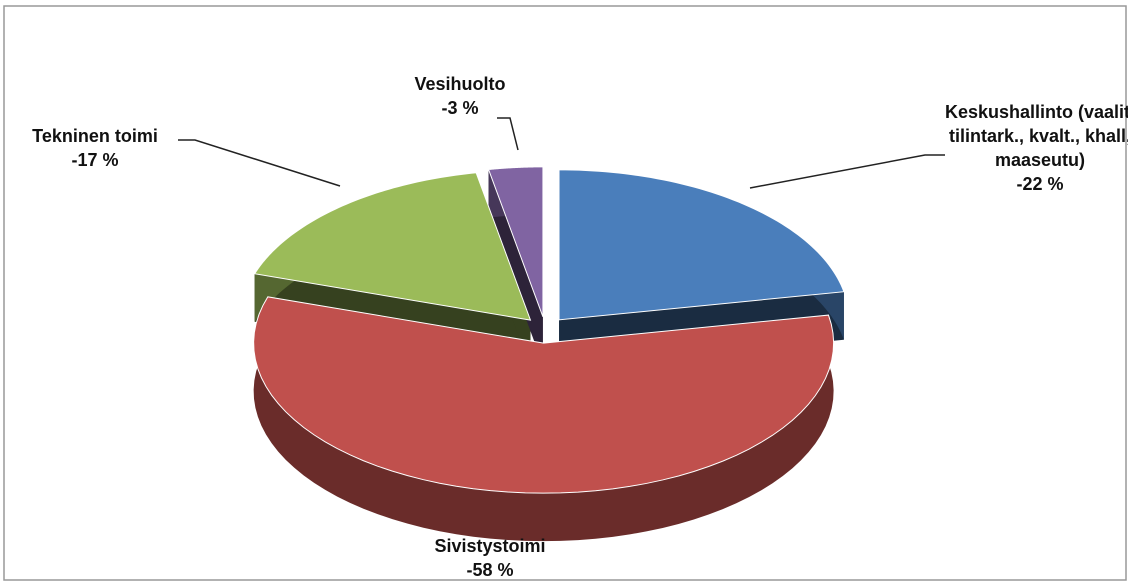 This screenshot has width=1128, height=583. What do you see at coordinates (460, 108) in the screenshot?
I see `value-label: -3 %` at bounding box center [460, 108].